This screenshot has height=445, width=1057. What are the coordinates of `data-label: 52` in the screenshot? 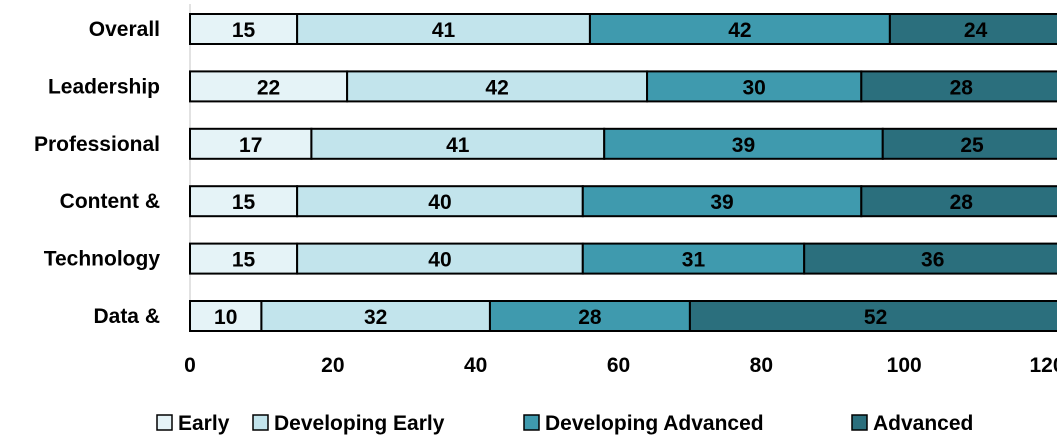 It's located at (875, 317).